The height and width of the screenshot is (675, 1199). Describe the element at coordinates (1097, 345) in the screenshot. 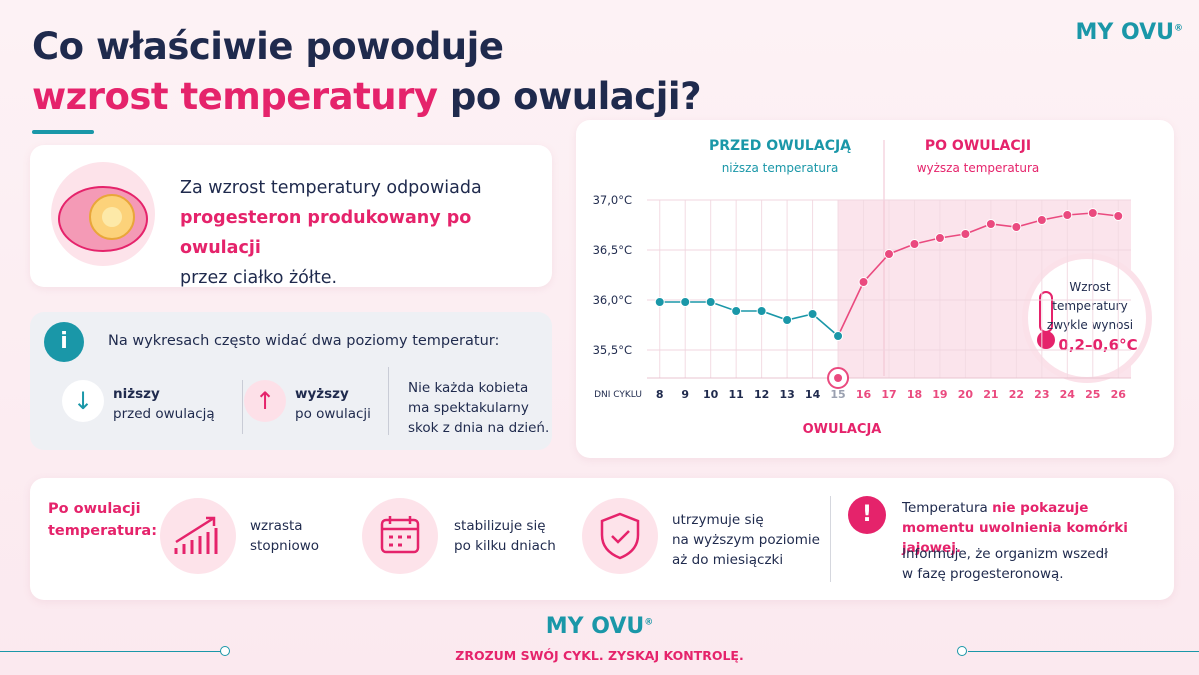

I see `note-value: 0,2–0,6°C` at that location.